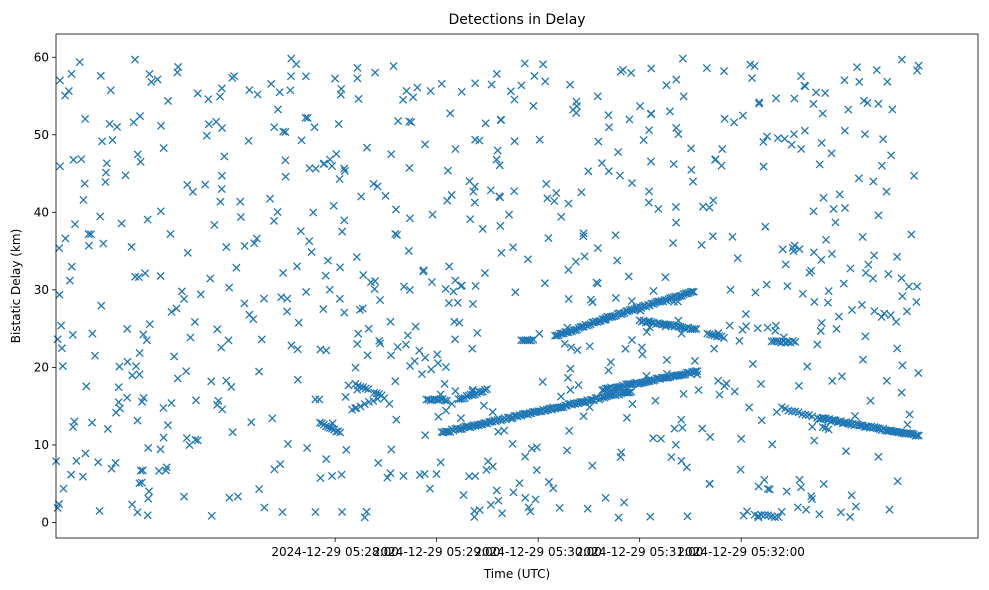 The image size is (989, 590). What do you see at coordinates (334, 552) in the screenshot?
I see `x-tick-label: 2024-12-29 05:28:00` at bounding box center [334, 552].